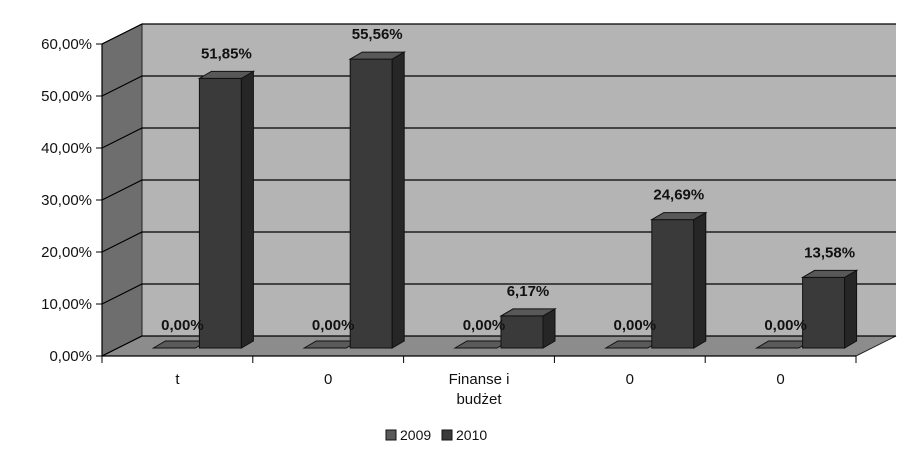 The height and width of the screenshot is (461, 899). What do you see at coordinates (471, 435) in the screenshot?
I see `legend-label: 2010` at bounding box center [471, 435].